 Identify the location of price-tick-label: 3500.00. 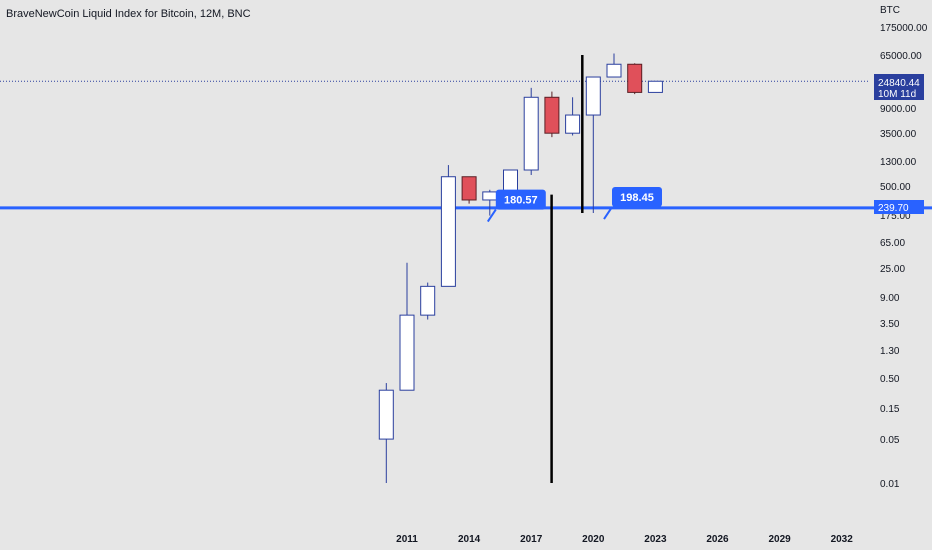
(898, 134).